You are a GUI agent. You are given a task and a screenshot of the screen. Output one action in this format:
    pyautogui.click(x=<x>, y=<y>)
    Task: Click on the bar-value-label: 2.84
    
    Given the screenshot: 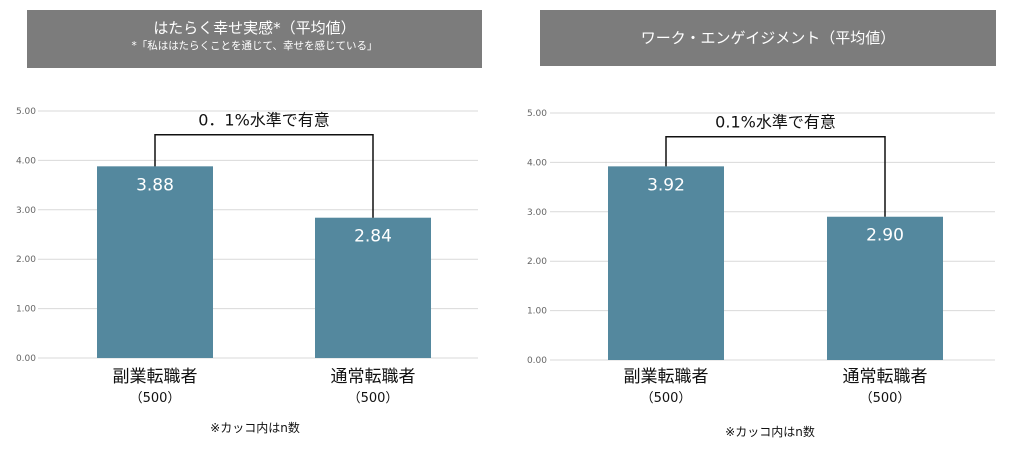 What is the action you would take?
    pyautogui.click(x=373, y=237)
    